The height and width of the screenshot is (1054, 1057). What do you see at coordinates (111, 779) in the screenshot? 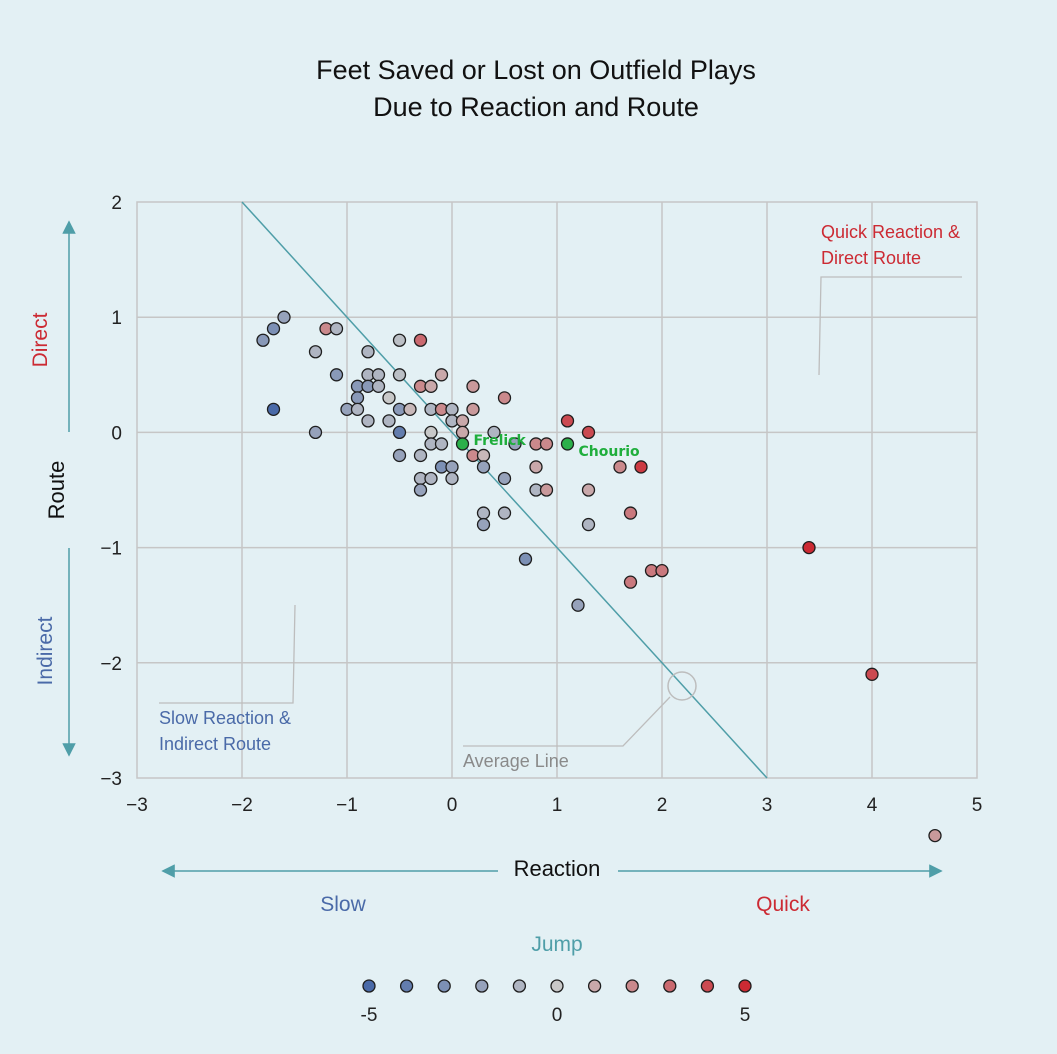
I see `y-tick-label: −3` at bounding box center [111, 779].